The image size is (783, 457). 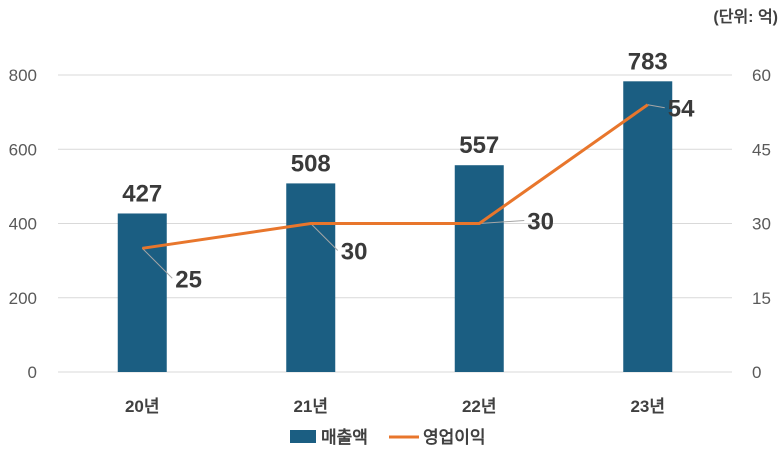 I want to click on left-tick-label: 200, so click(x=23, y=298).